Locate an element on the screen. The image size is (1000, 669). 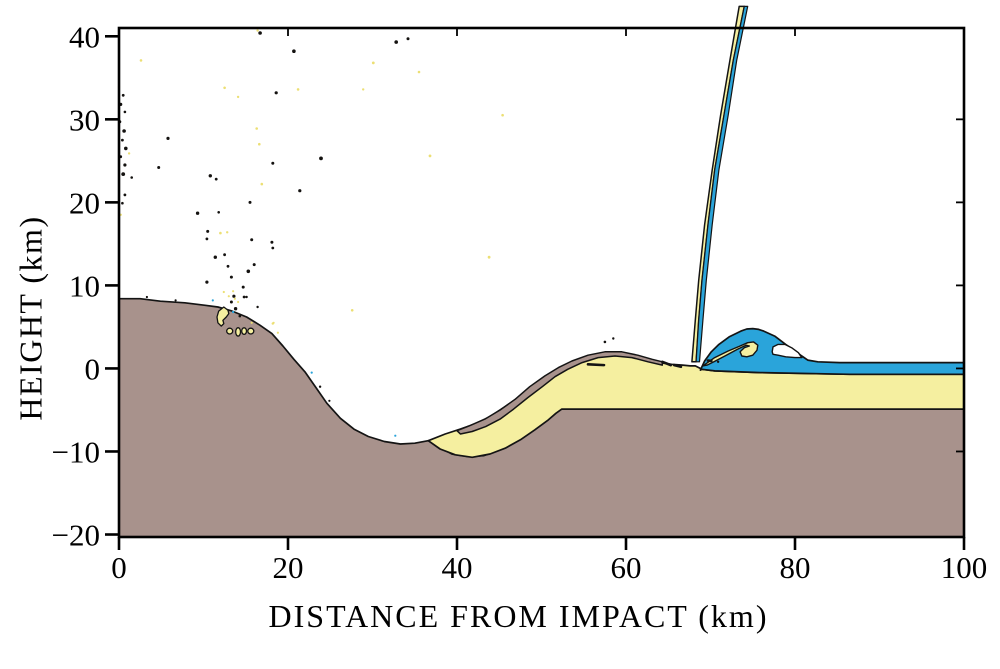
x-tick-label: 0 is located at coordinates (119, 567).